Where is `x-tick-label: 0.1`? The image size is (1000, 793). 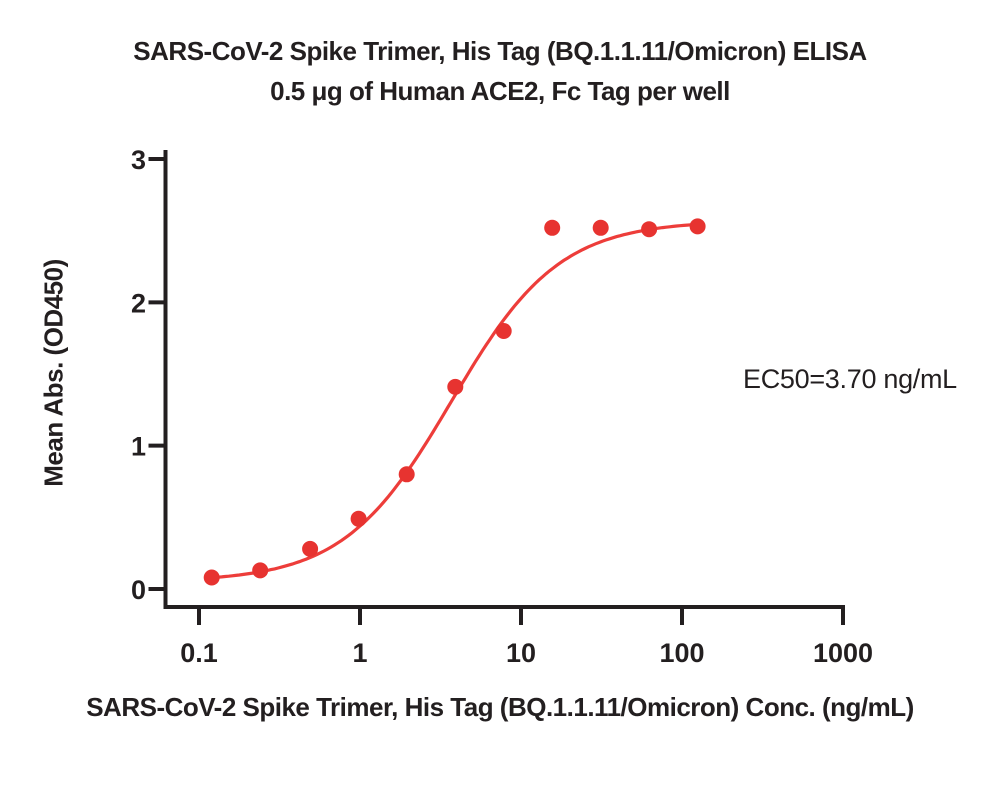 x-tick-label: 0.1 is located at coordinates (199, 653).